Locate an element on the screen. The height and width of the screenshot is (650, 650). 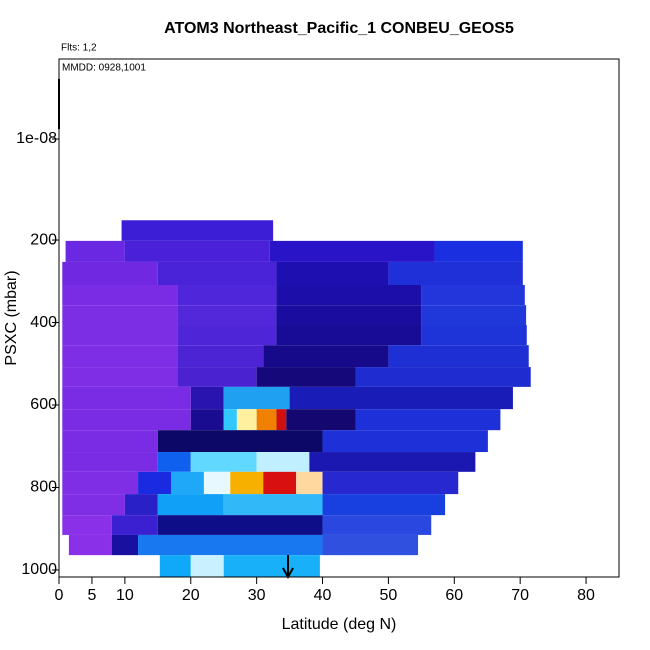
y-tick-label: 600 is located at coordinates (43, 404).